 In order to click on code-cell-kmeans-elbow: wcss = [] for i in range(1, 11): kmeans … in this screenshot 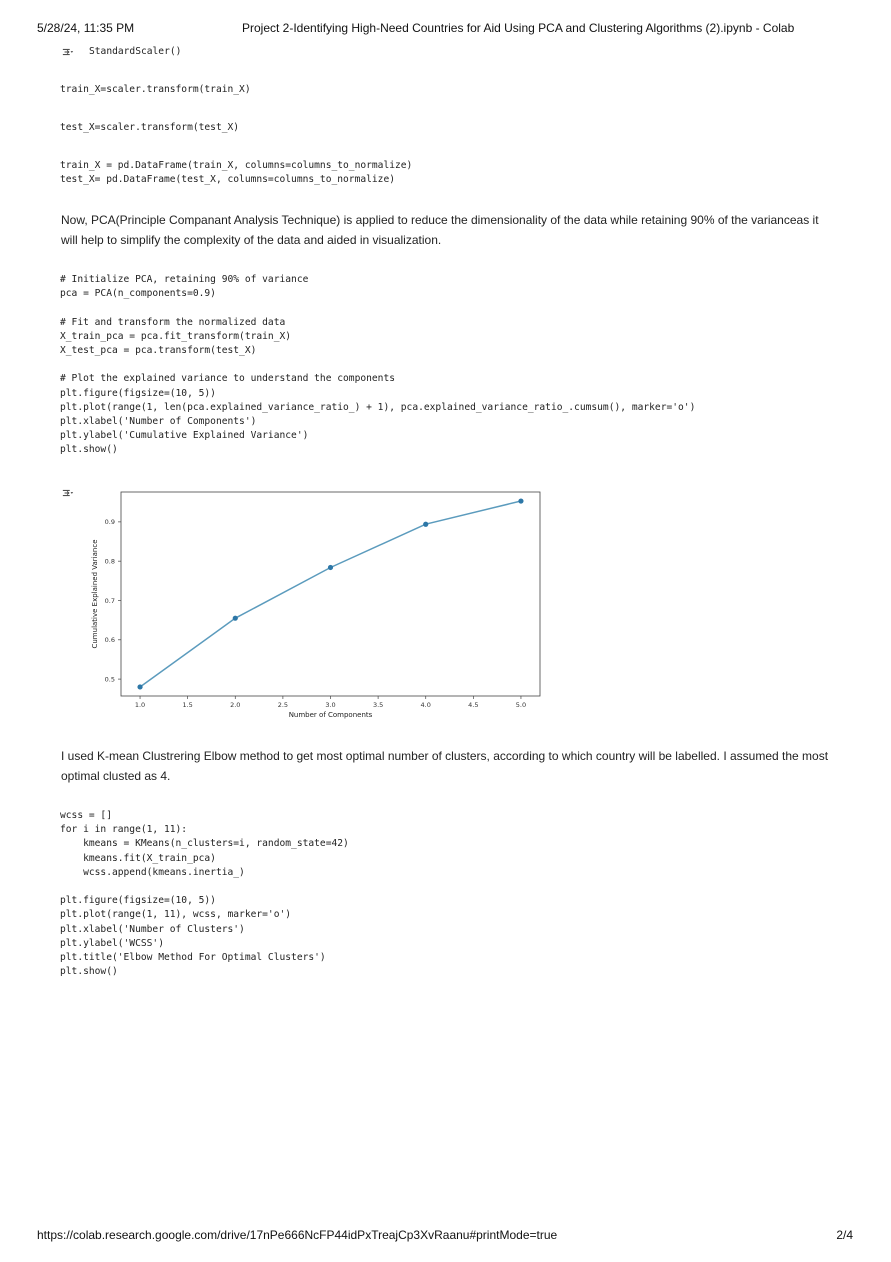, I will do `click(204, 894)`.